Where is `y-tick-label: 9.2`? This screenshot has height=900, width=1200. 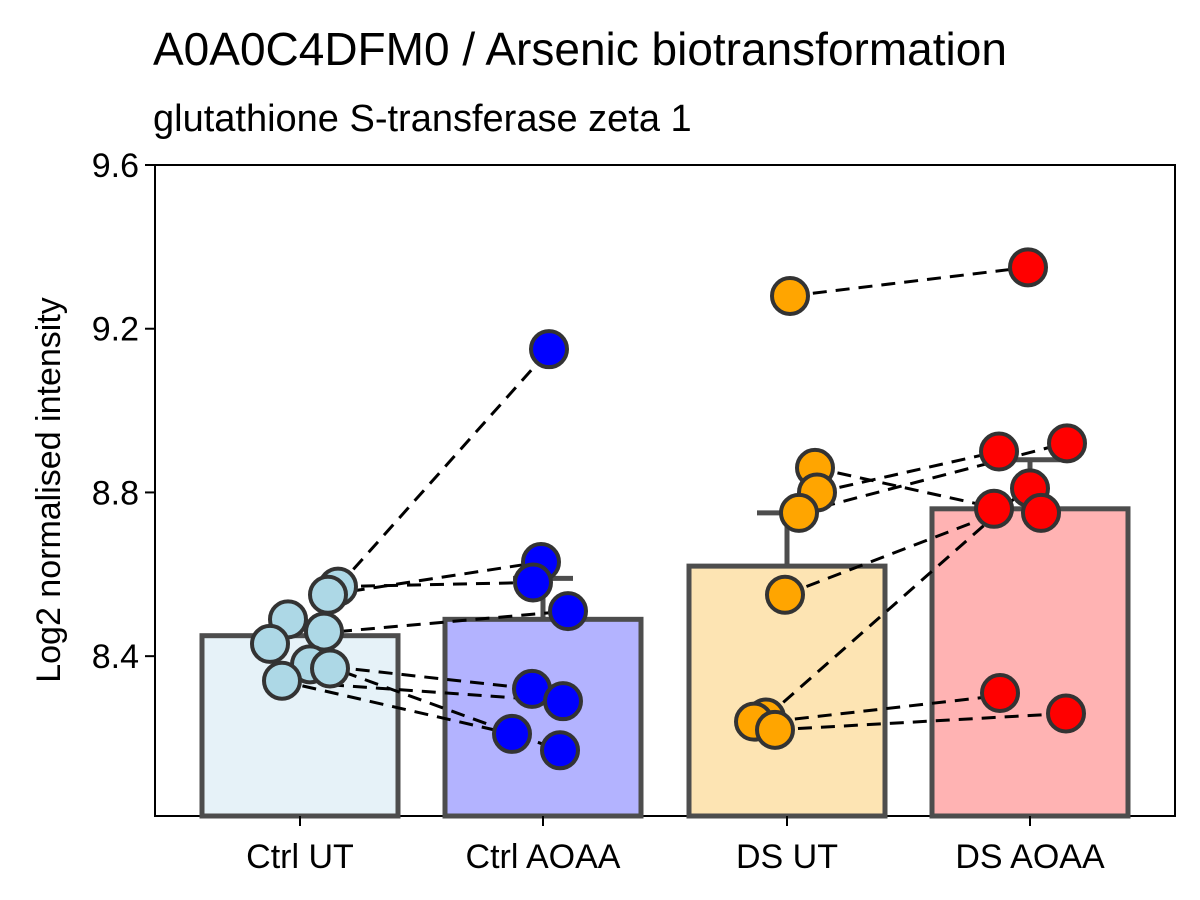
y-tick-label: 9.2 is located at coordinates (115, 330).